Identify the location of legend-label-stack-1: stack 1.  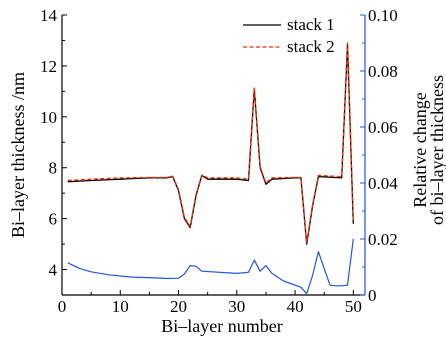
(311, 24).